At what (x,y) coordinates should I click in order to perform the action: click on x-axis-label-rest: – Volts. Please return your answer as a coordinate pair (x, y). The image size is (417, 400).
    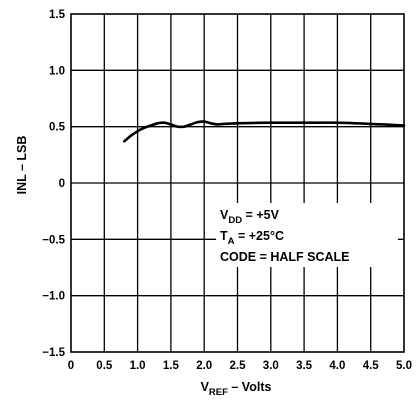
    Looking at the image, I should click on (250, 387).